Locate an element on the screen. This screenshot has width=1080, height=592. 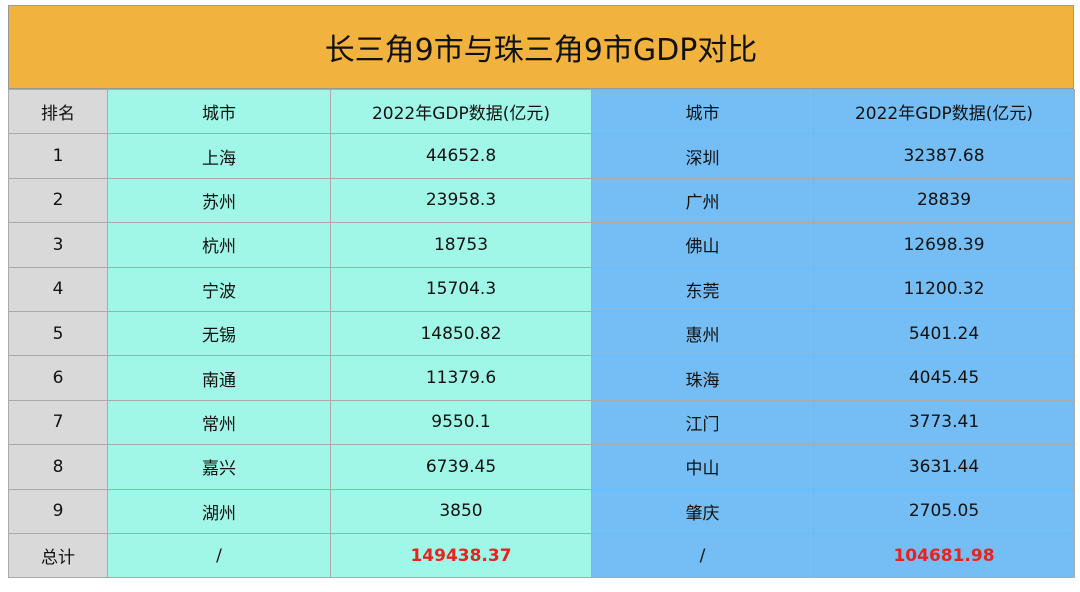
data-row: 4 宁波 15704.3 东莞 11200.32 is located at coordinates (541, 289).